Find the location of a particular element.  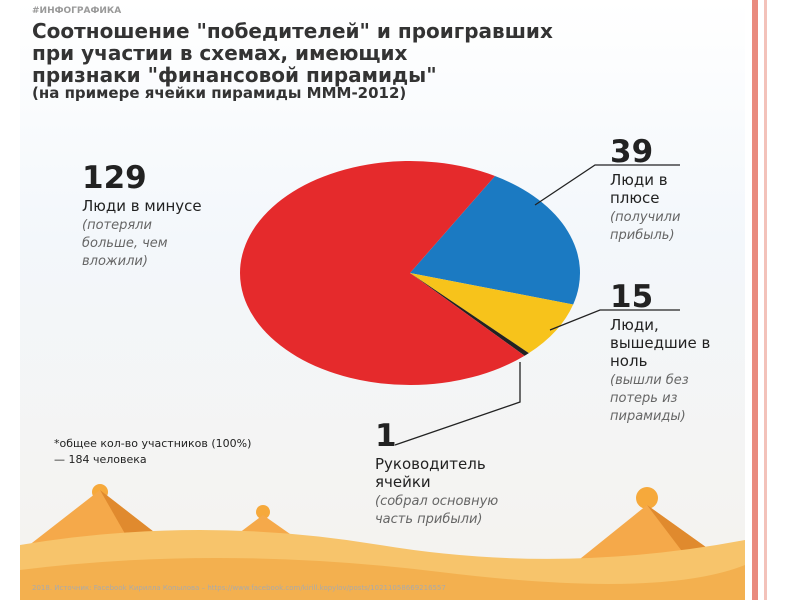

slice-category: Руководитель ячейки is located at coordinates (430, 473).